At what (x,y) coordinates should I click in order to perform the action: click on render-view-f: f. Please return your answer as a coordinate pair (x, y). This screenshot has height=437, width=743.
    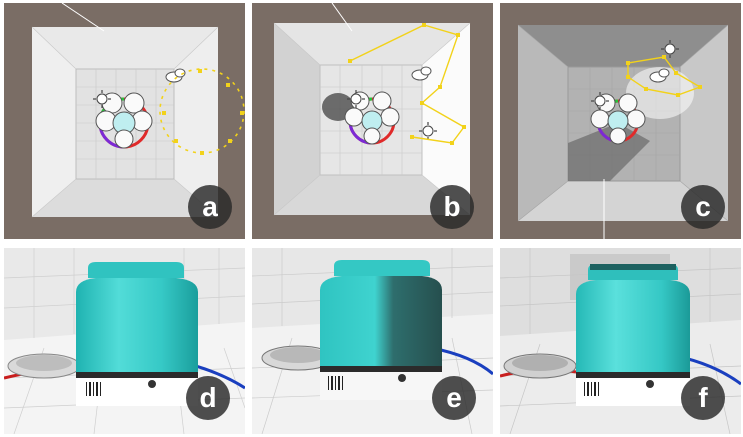
    Looking at the image, I should click on (620, 341).